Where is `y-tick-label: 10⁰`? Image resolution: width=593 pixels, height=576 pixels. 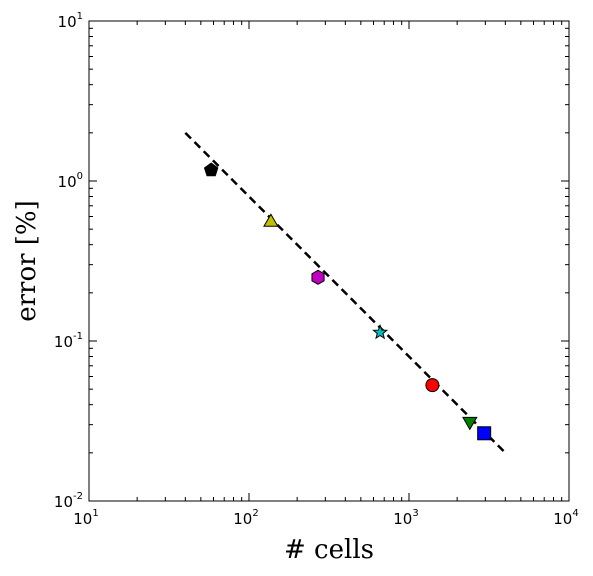 y-tick-label: 10⁰ is located at coordinates (70, 181).